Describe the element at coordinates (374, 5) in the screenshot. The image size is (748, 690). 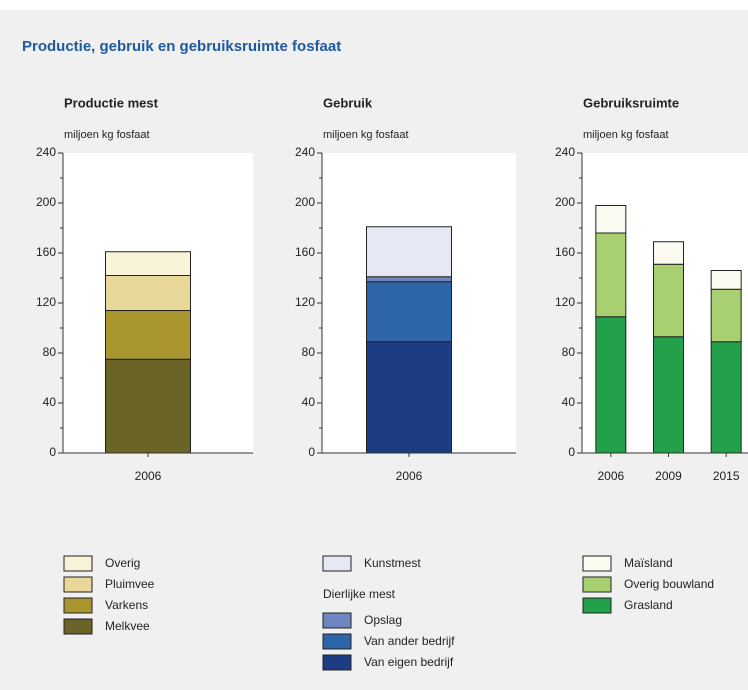
I see `top-strip` at that location.